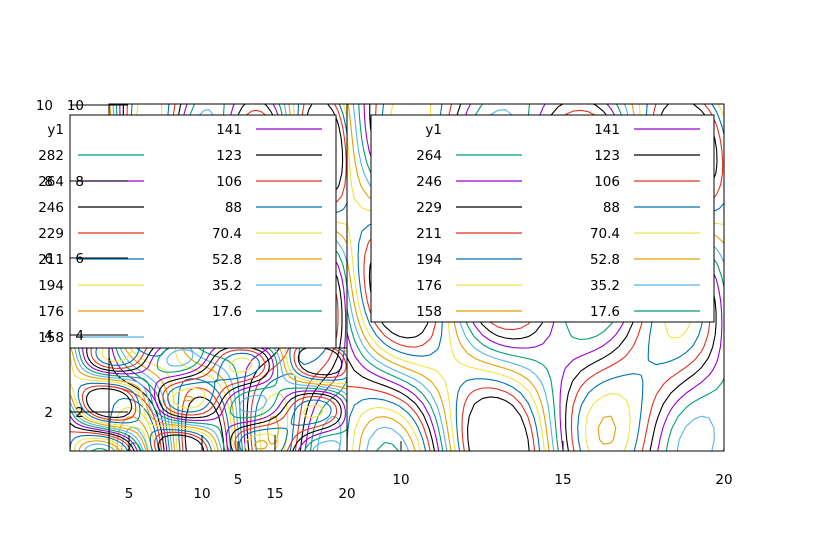  I want to click on left-x-tick-label: 10, so click(201, 494).